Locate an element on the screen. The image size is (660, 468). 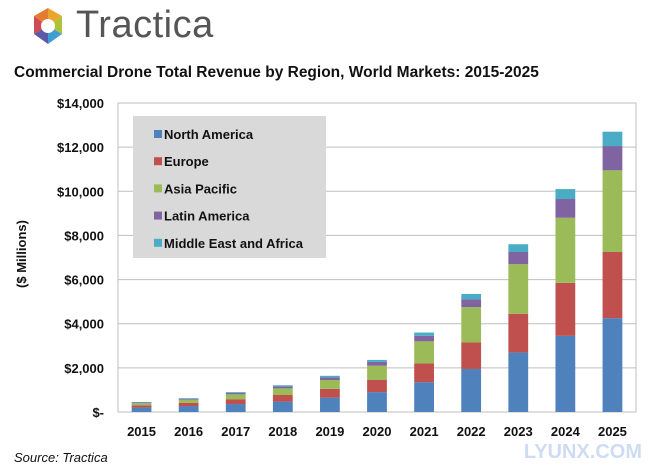
y-tick-label: $12,000 is located at coordinates (80, 147).